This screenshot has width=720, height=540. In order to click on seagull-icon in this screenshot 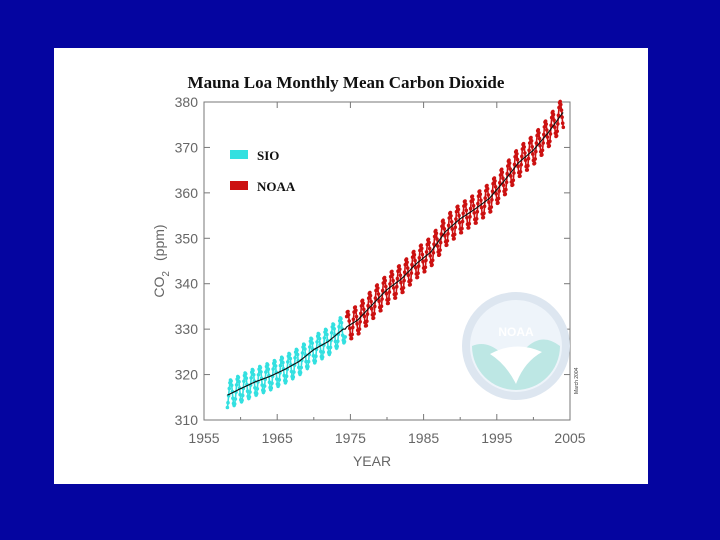, I will do `click(516, 365)`.